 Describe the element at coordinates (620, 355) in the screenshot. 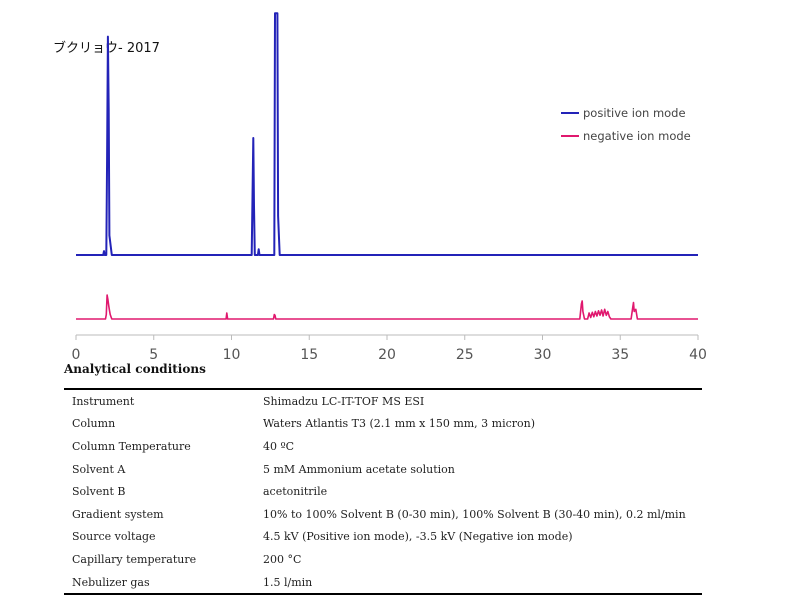

I see `x-tick-label: 35` at that location.